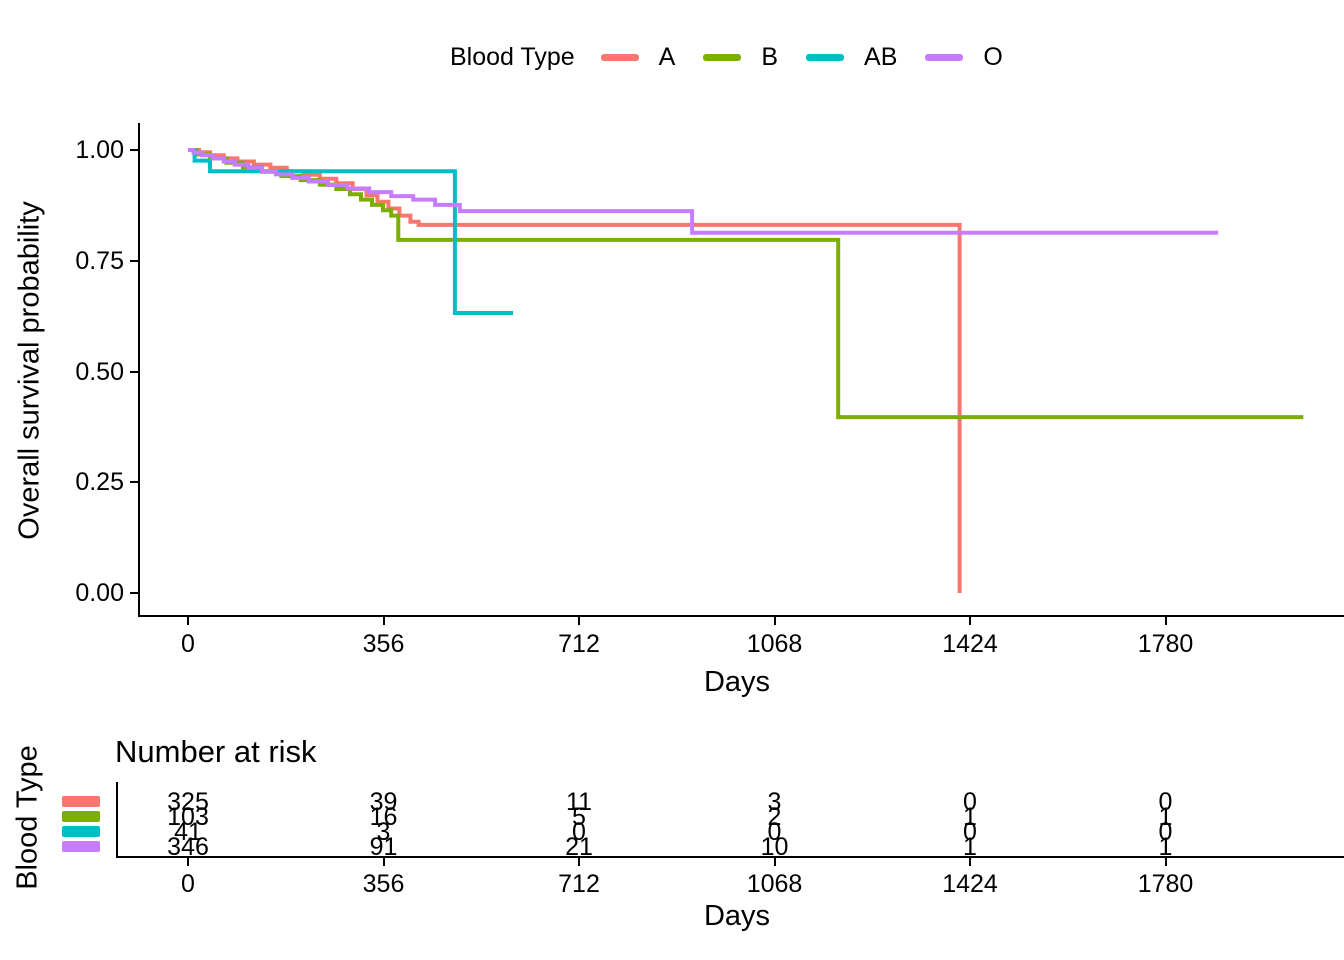  I want to click on survival-curve-ab, so click(351, 231).